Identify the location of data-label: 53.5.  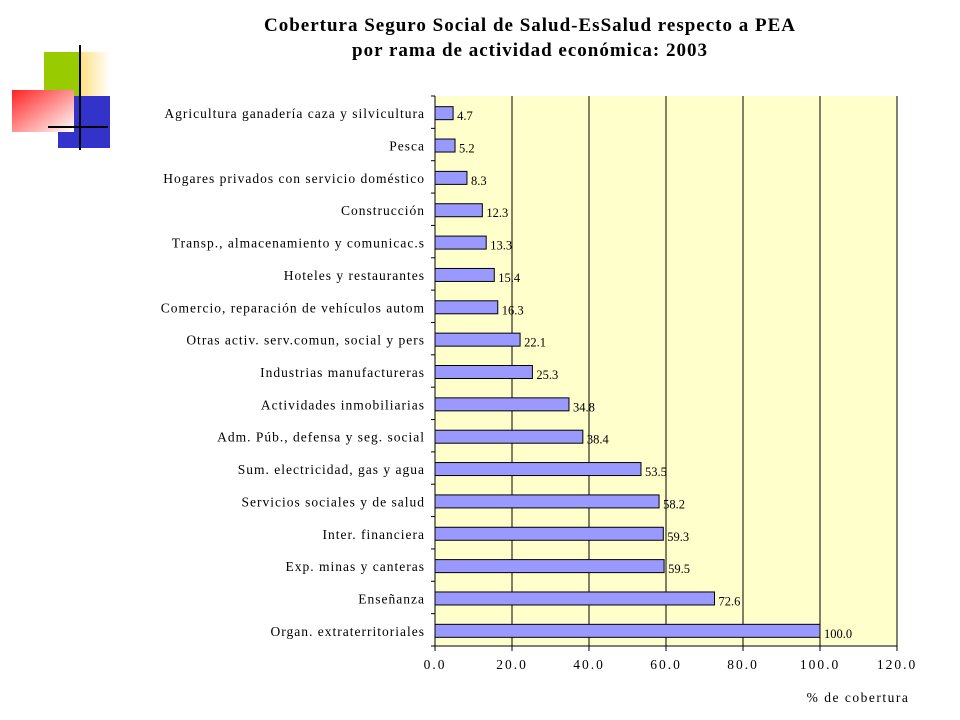
(656, 472).